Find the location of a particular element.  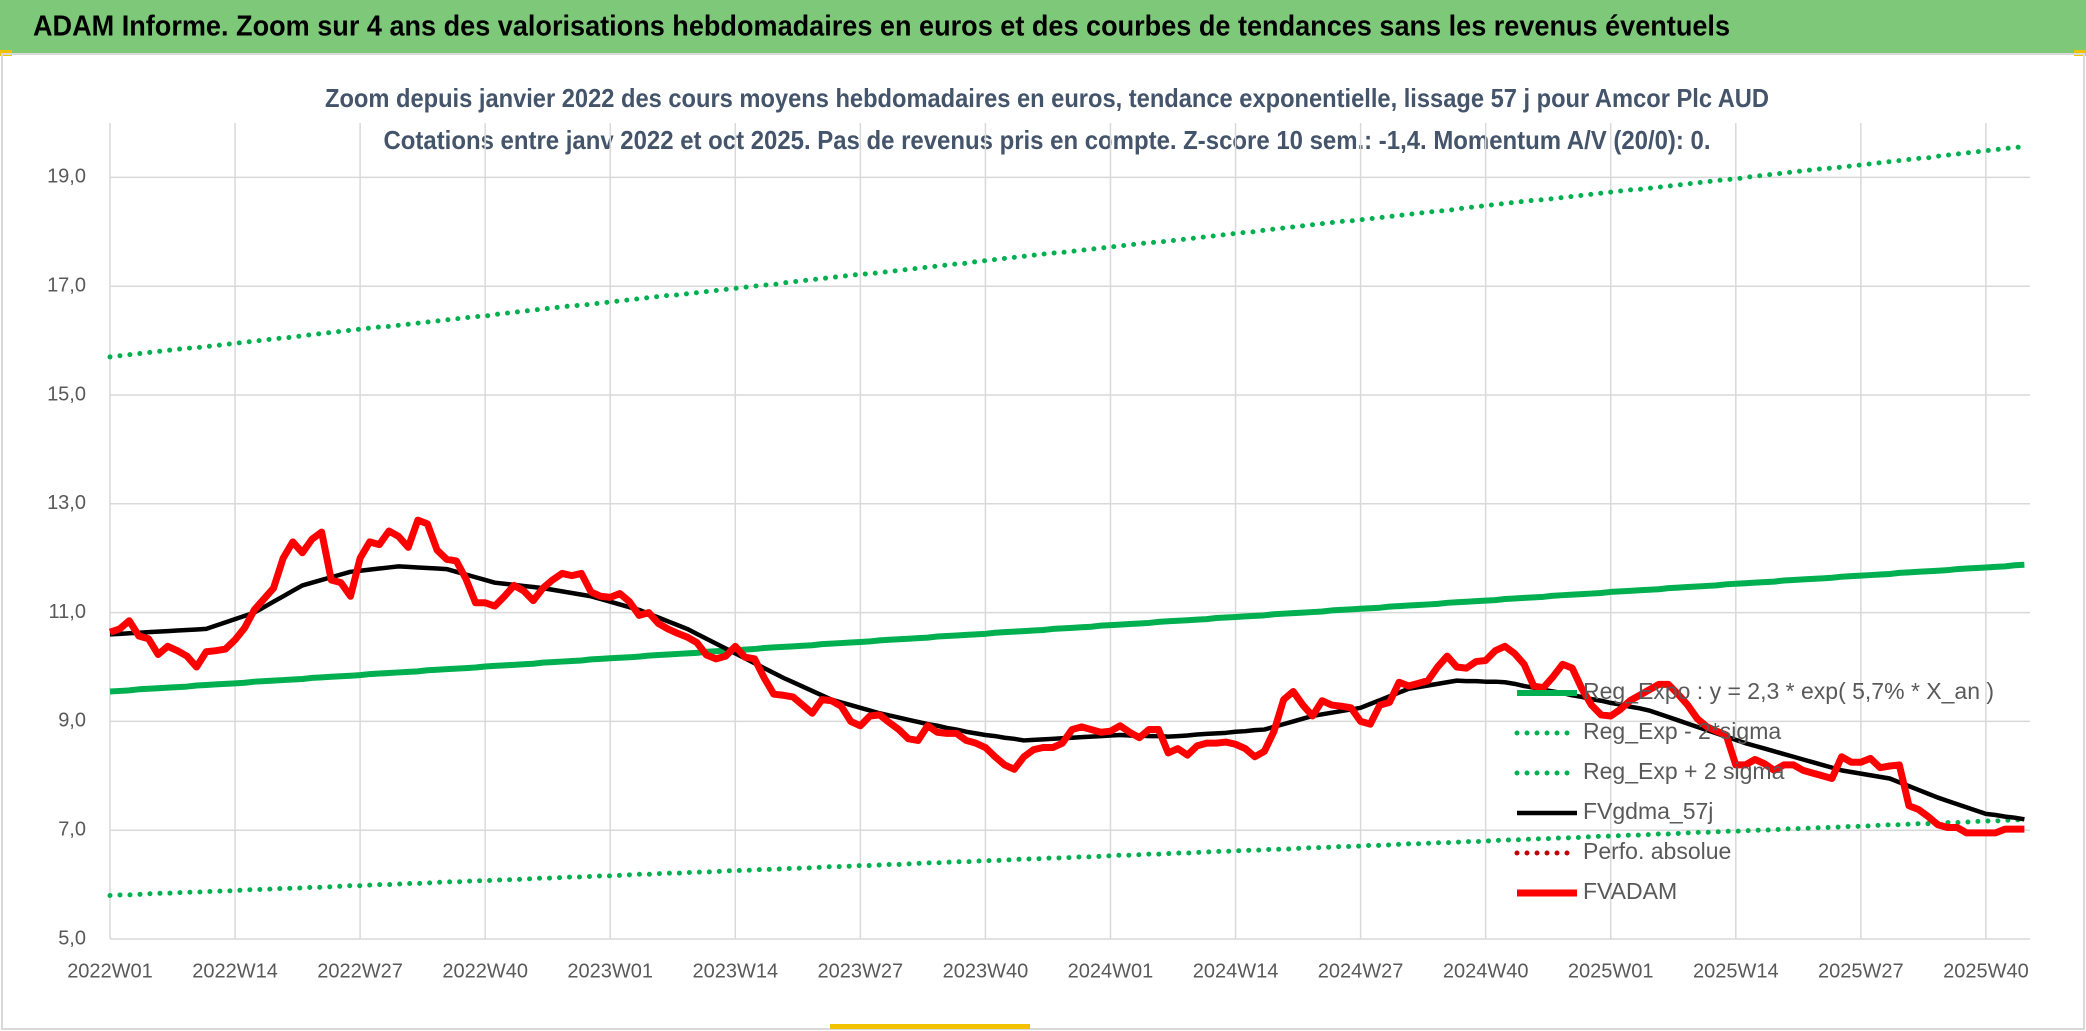

y-tick-label: 9,0 is located at coordinates (72, 721).